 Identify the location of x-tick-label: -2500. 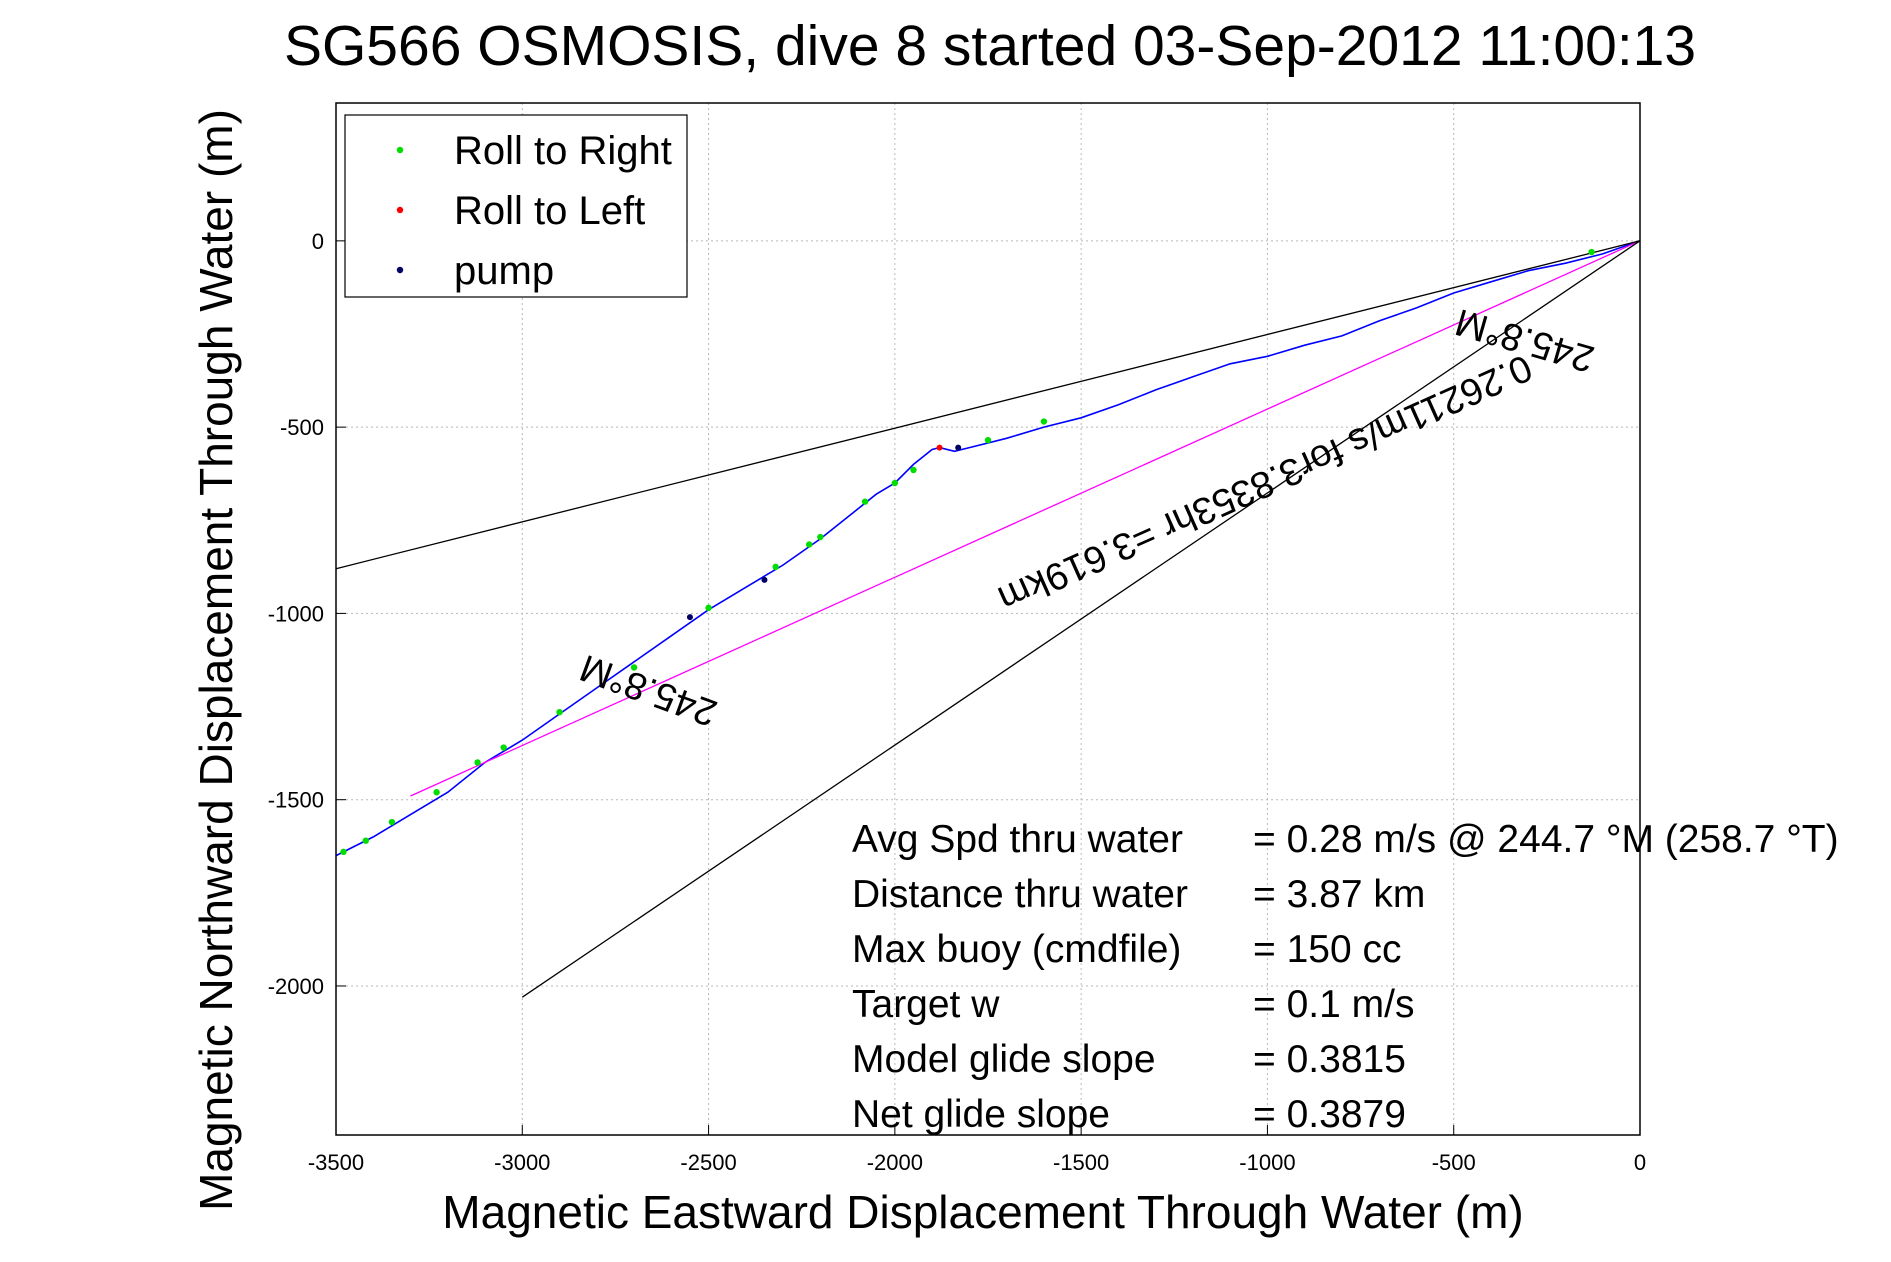
(708, 1162).